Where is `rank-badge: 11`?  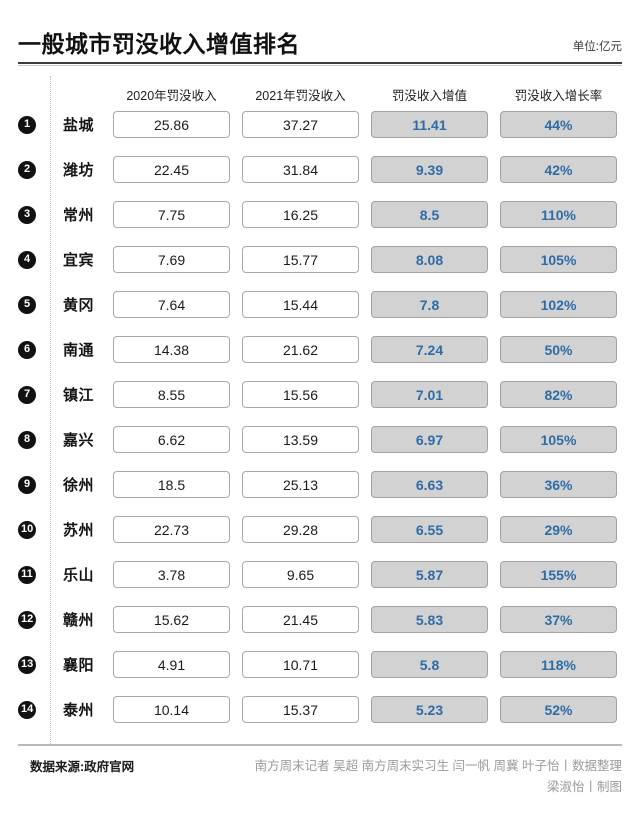
rank-badge: 11 is located at coordinates (27, 574).